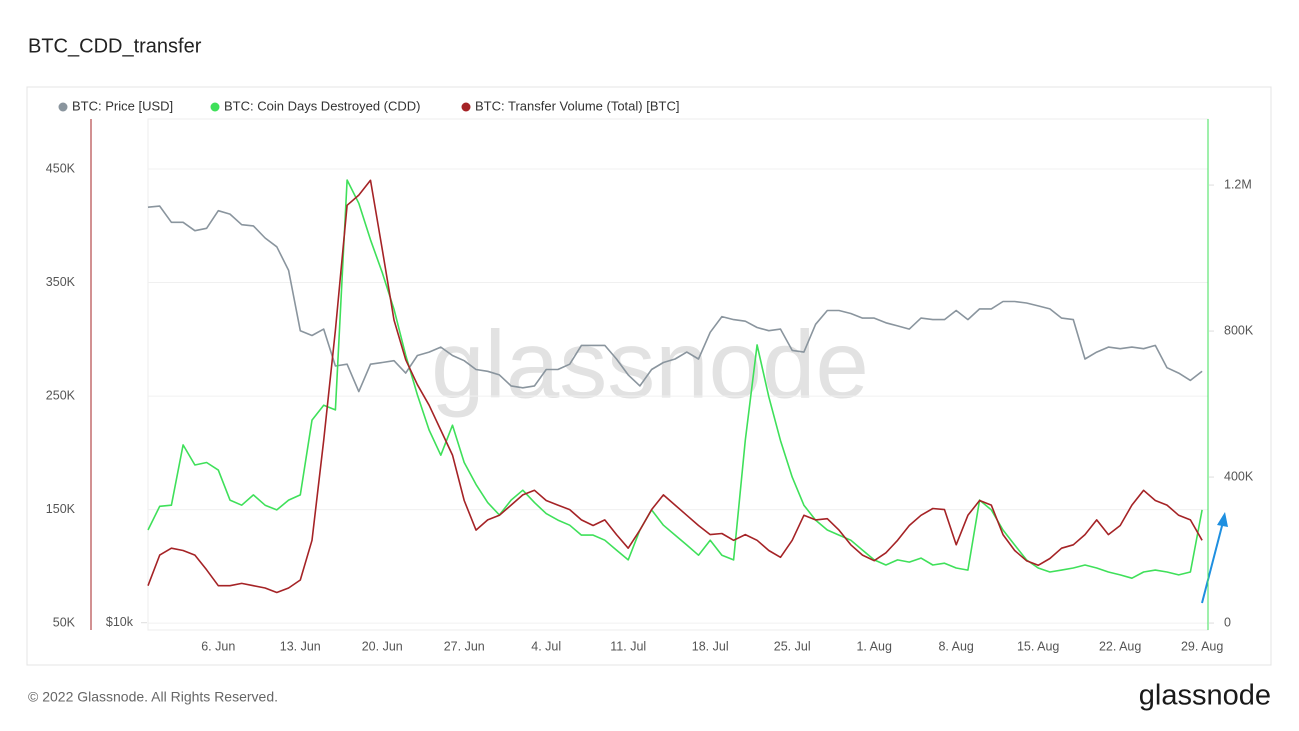  Describe the element at coordinates (61, 395) in the screenshot. I see `y-tick-label: 250K` at that location.